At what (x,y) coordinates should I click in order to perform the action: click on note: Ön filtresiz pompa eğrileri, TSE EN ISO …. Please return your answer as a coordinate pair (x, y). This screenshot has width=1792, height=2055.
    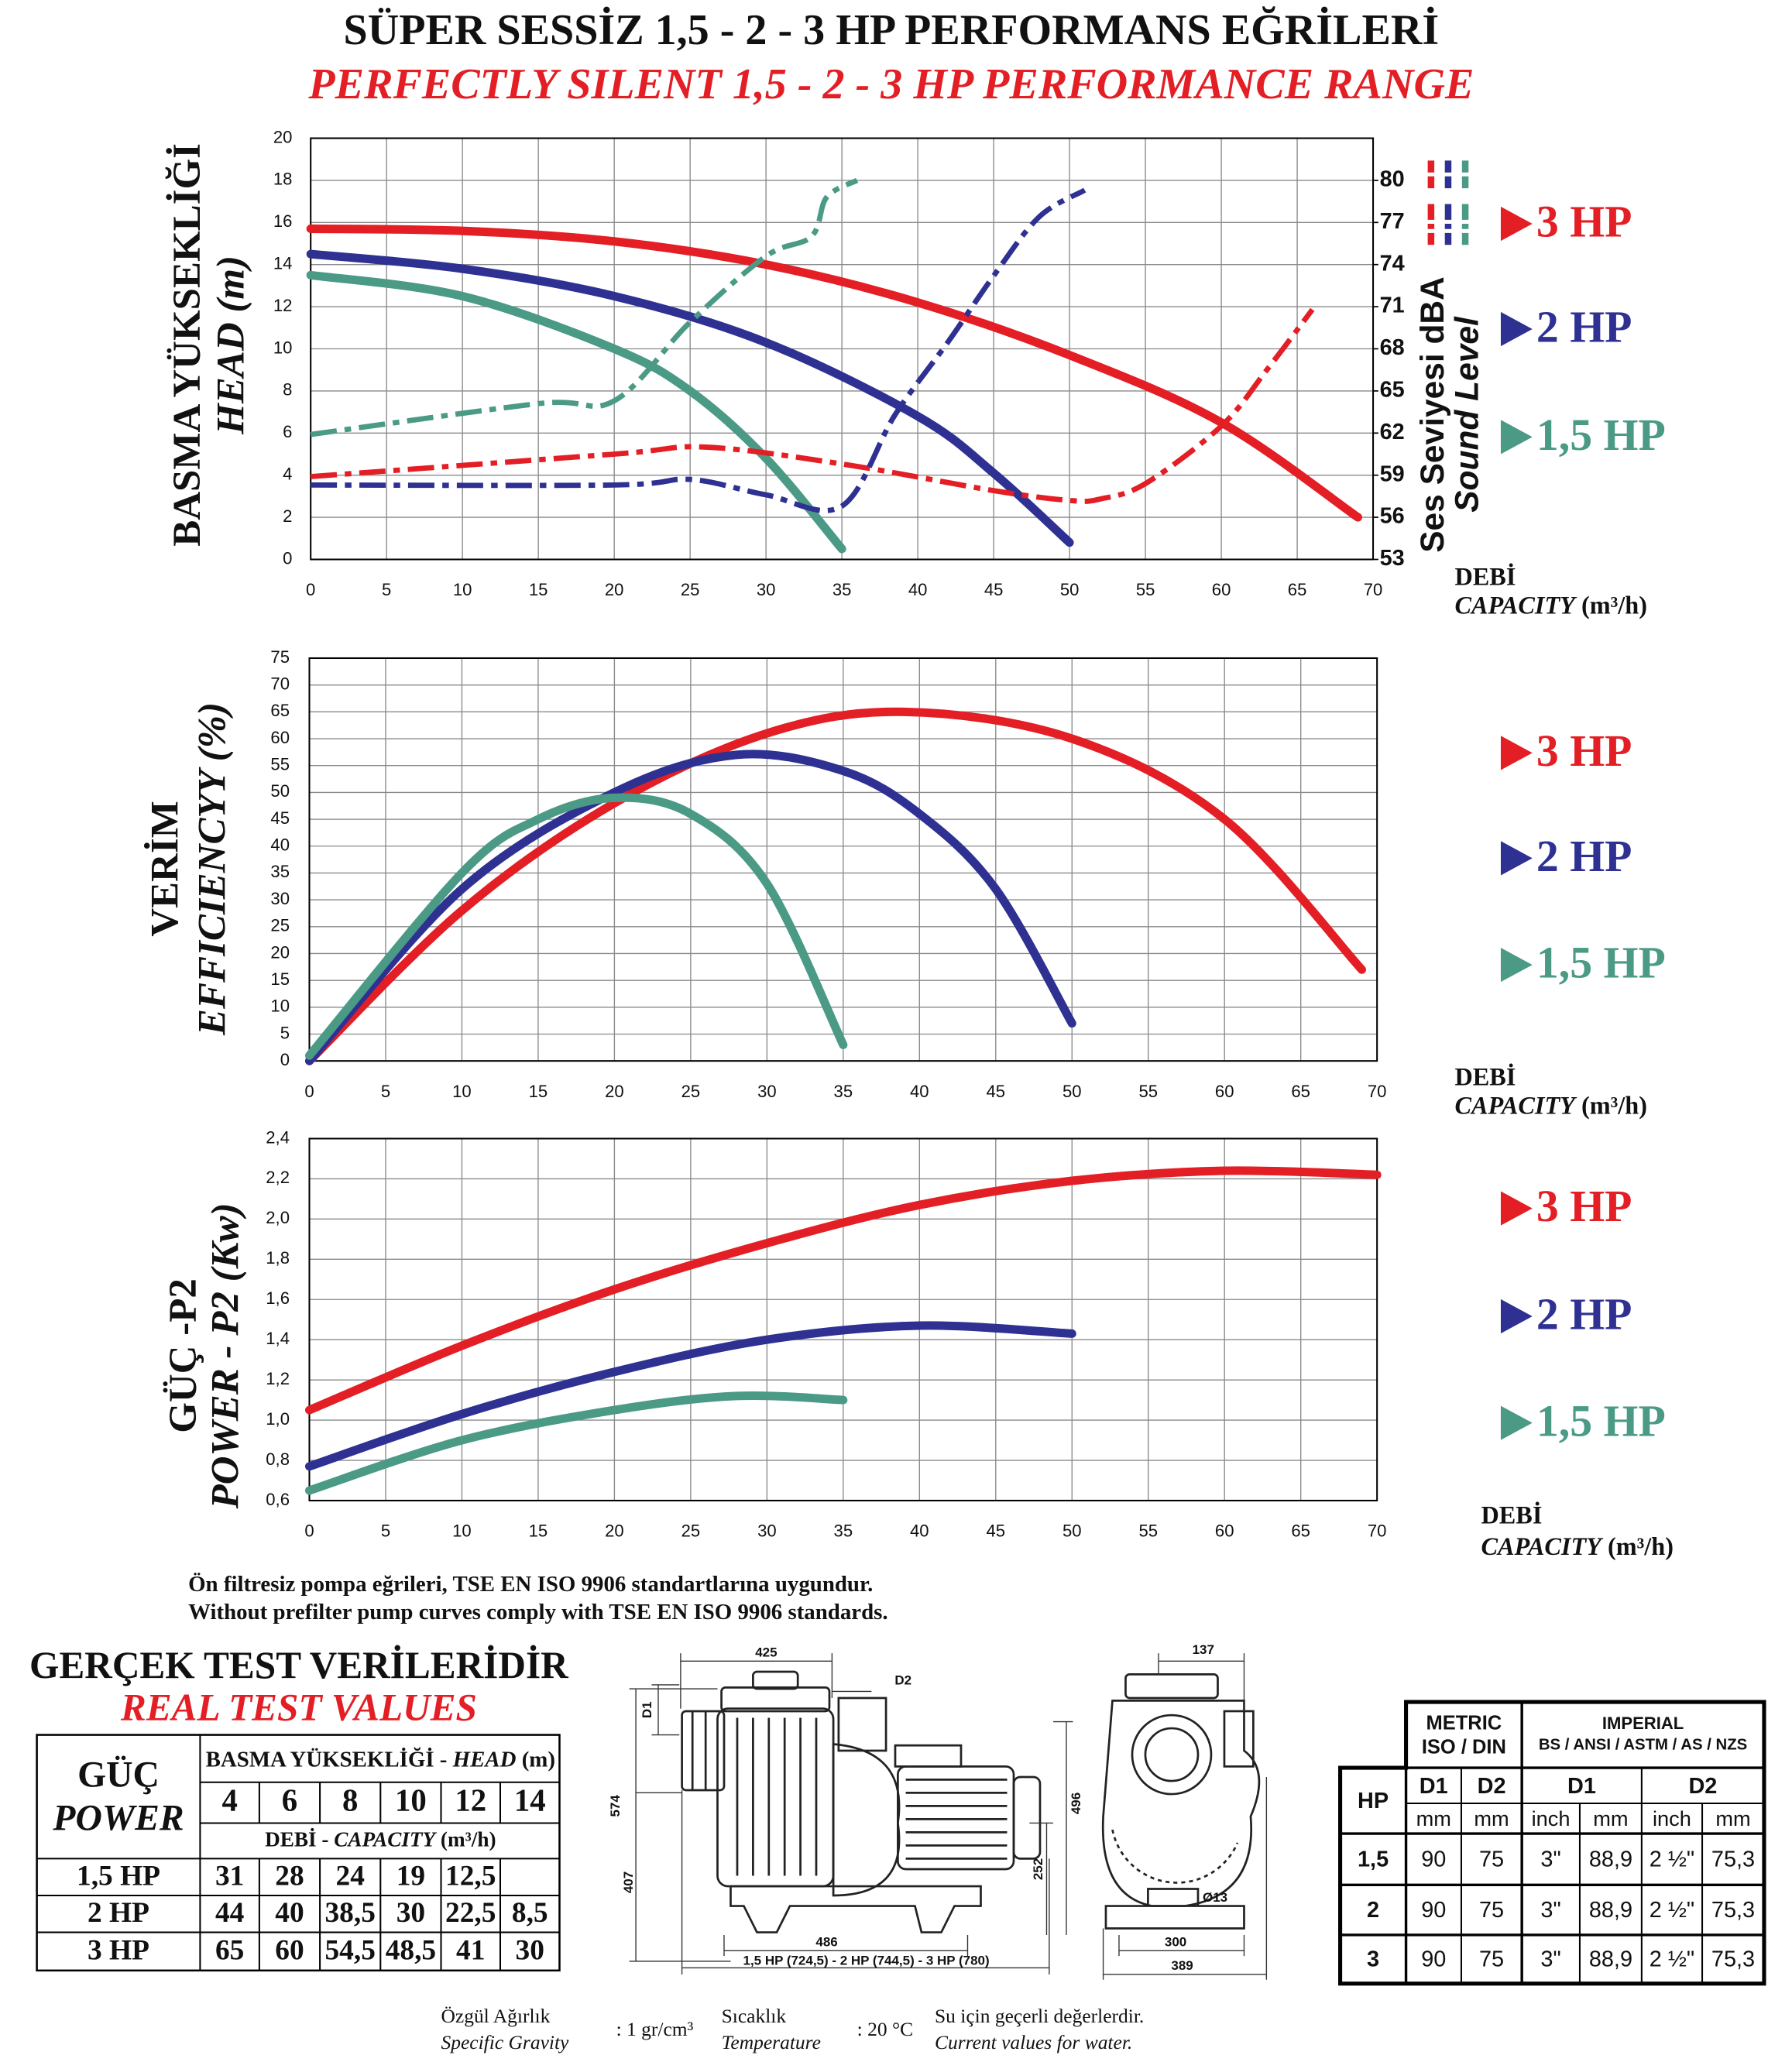
    Looking at the image, I should click on (530, 1585).